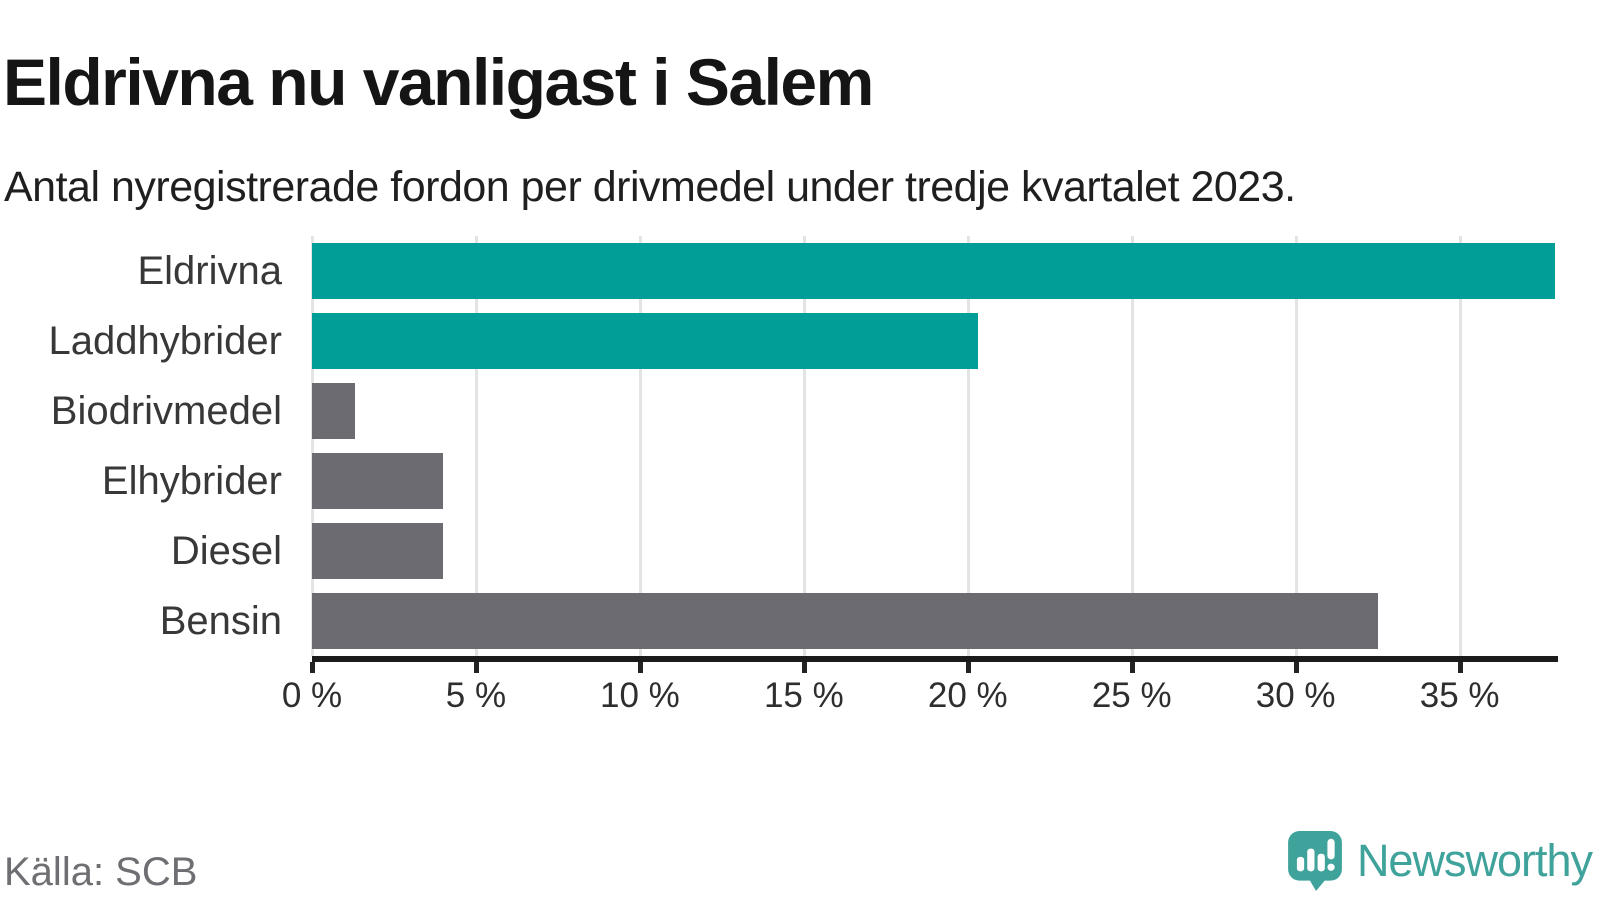 The width and height of the screenshot is (1600, 900). What do you see at coordinates (1459, 695) in the screenshot?
I see `axis-tick-label-35: 35 %` at bounding box center [1459, 695].